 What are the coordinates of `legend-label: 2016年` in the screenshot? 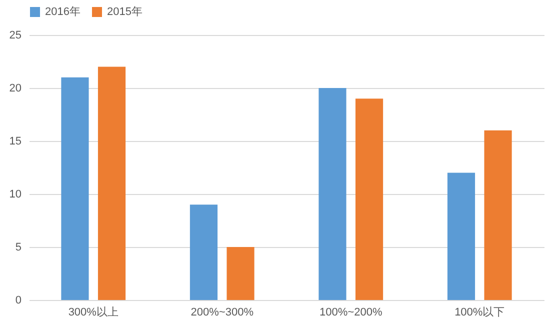 It's located at (62, 12).